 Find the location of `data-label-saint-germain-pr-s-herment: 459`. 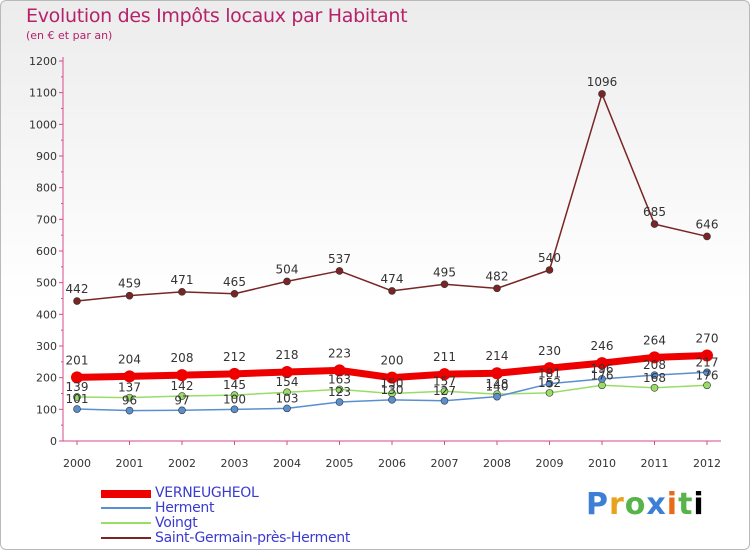

data-label-saint-germain-pr-s-herment: 459 is located at coordinates (129, 284).